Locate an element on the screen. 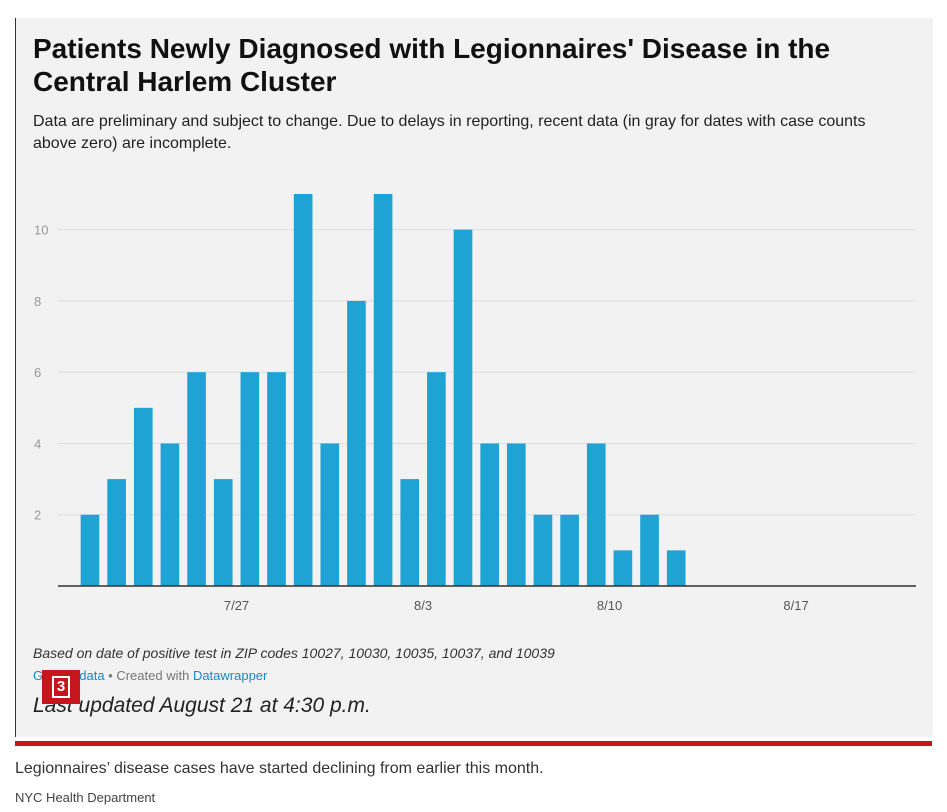 The height and width of the screenshot is (812, 947). image-source: NYC Health Department is located at coordinates (85, 797).